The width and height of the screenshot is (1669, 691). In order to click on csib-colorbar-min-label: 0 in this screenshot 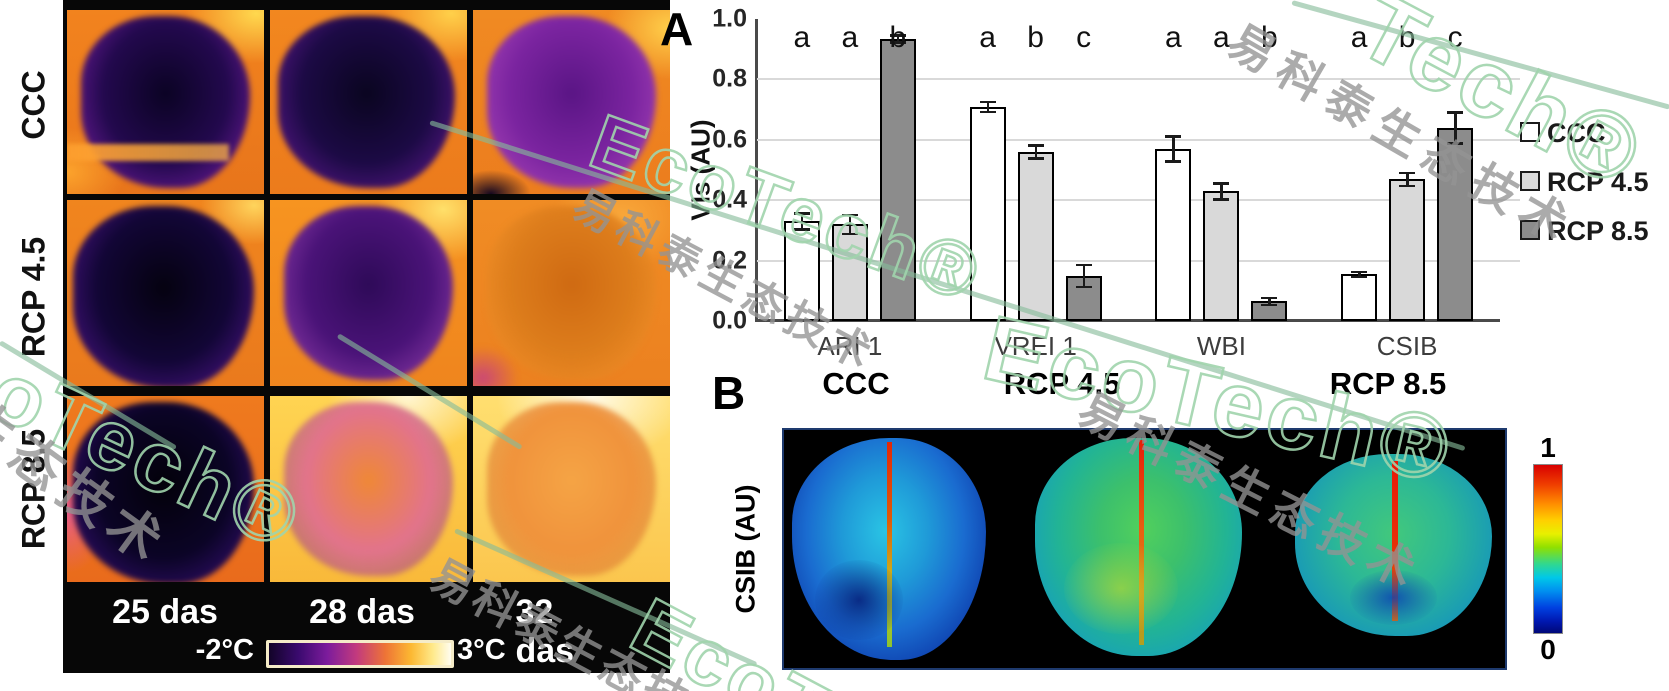, I will do `click(1548, 649)`.